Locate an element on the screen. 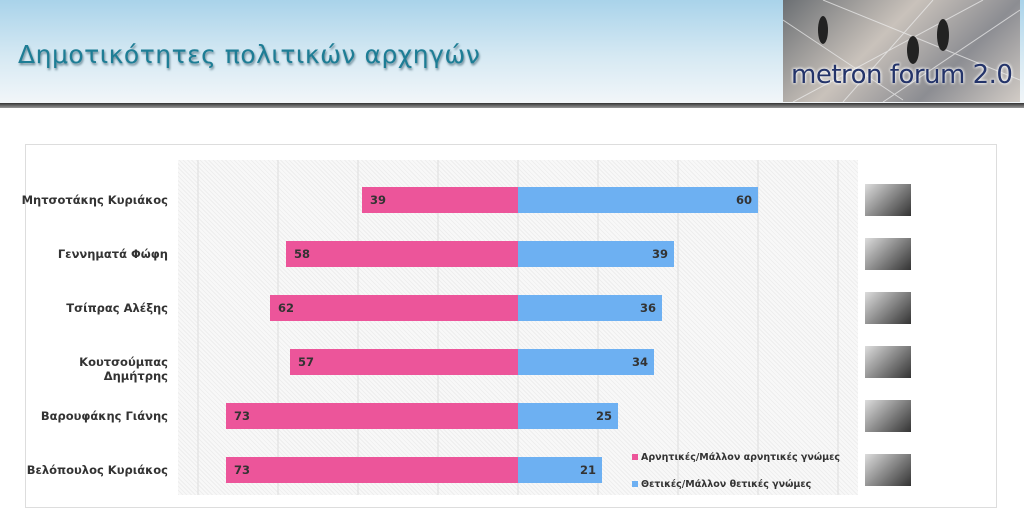  data-label-negative: 58 is located at coordinates (302, 254).